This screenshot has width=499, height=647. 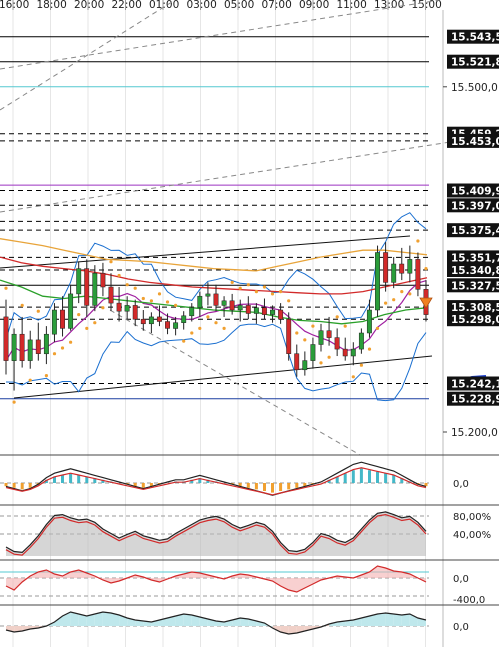 I want to click on macd-line, so click(x=216, y=478).